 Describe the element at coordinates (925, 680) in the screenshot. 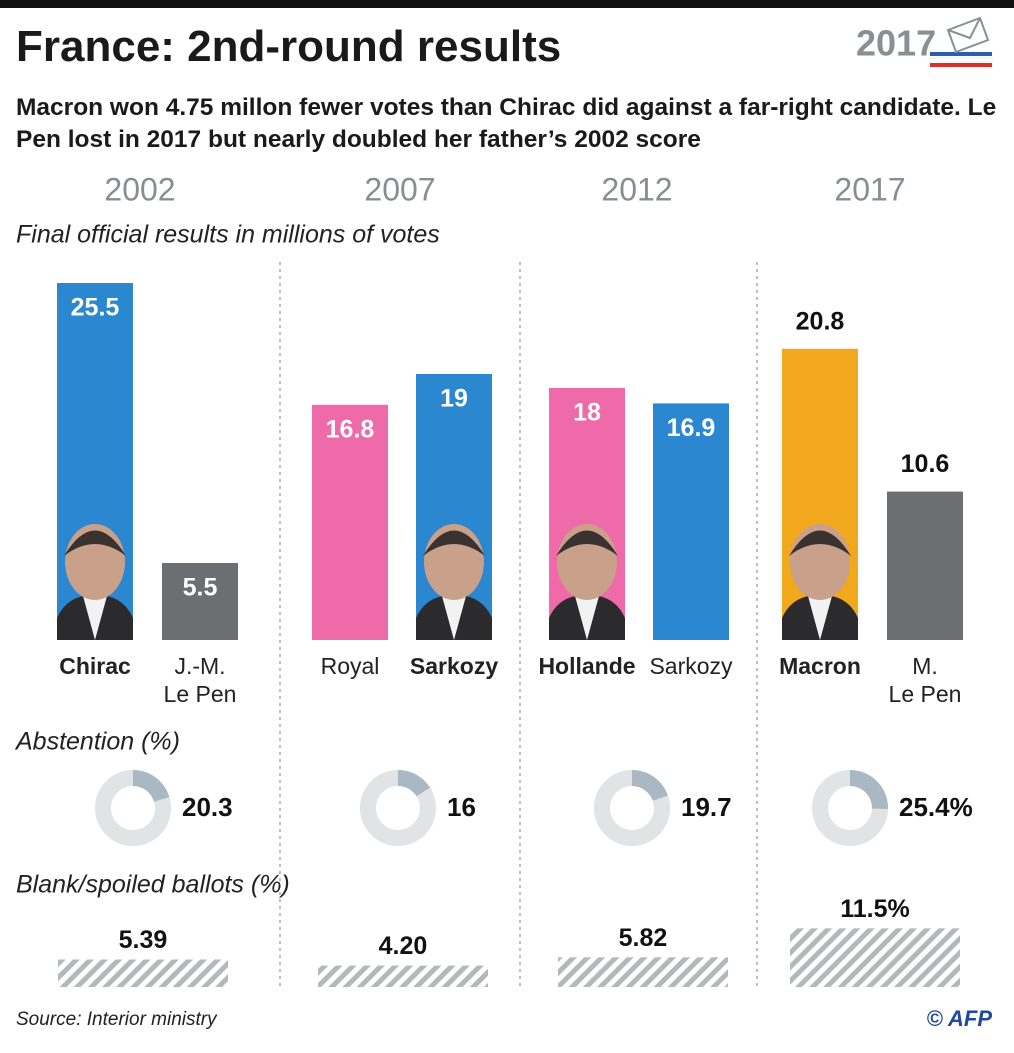

I see `candidate-name: M. Le Pen` at that location.